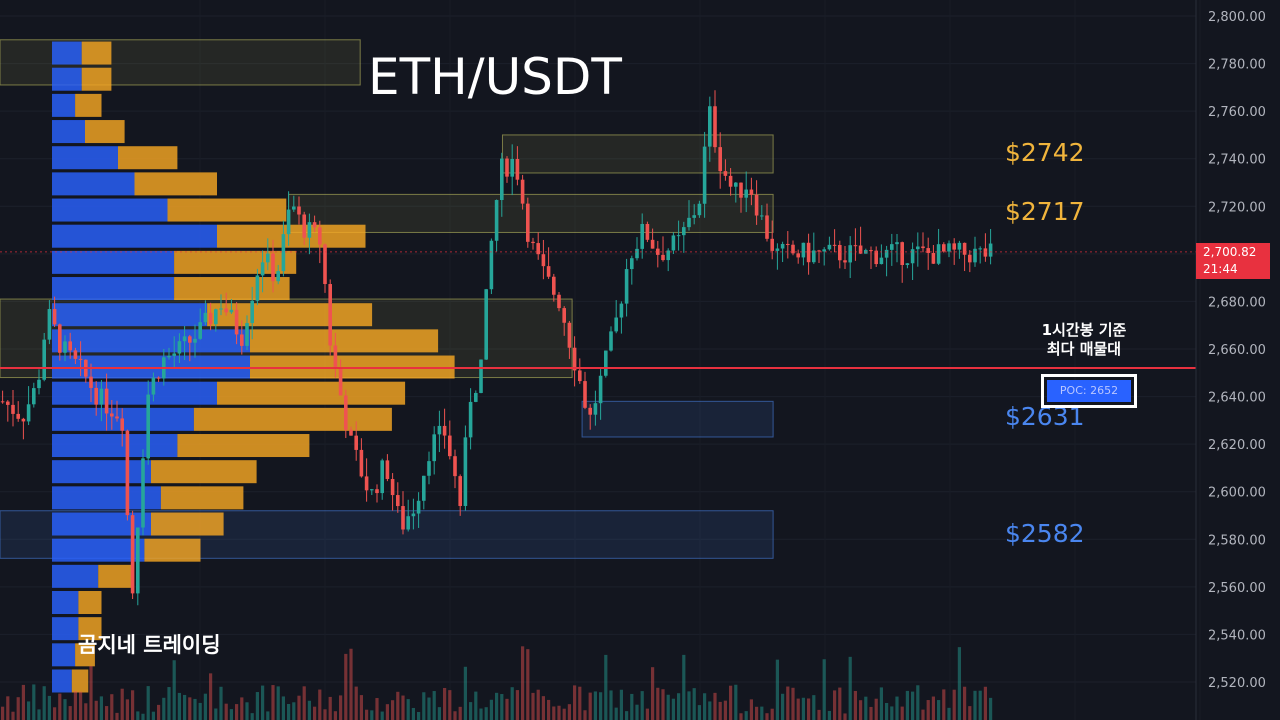 Image resolution: width=1280 pixels, height=720 pixels. Describe the element at coordinates (1237, 635) in the screenshot. I see `y-tick-label: 2,540.00` at that location.